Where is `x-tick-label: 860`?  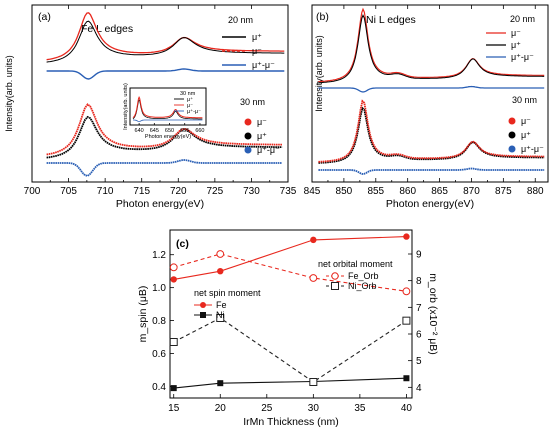 x-tick-label: 860 is located at coordinates (407, 191).